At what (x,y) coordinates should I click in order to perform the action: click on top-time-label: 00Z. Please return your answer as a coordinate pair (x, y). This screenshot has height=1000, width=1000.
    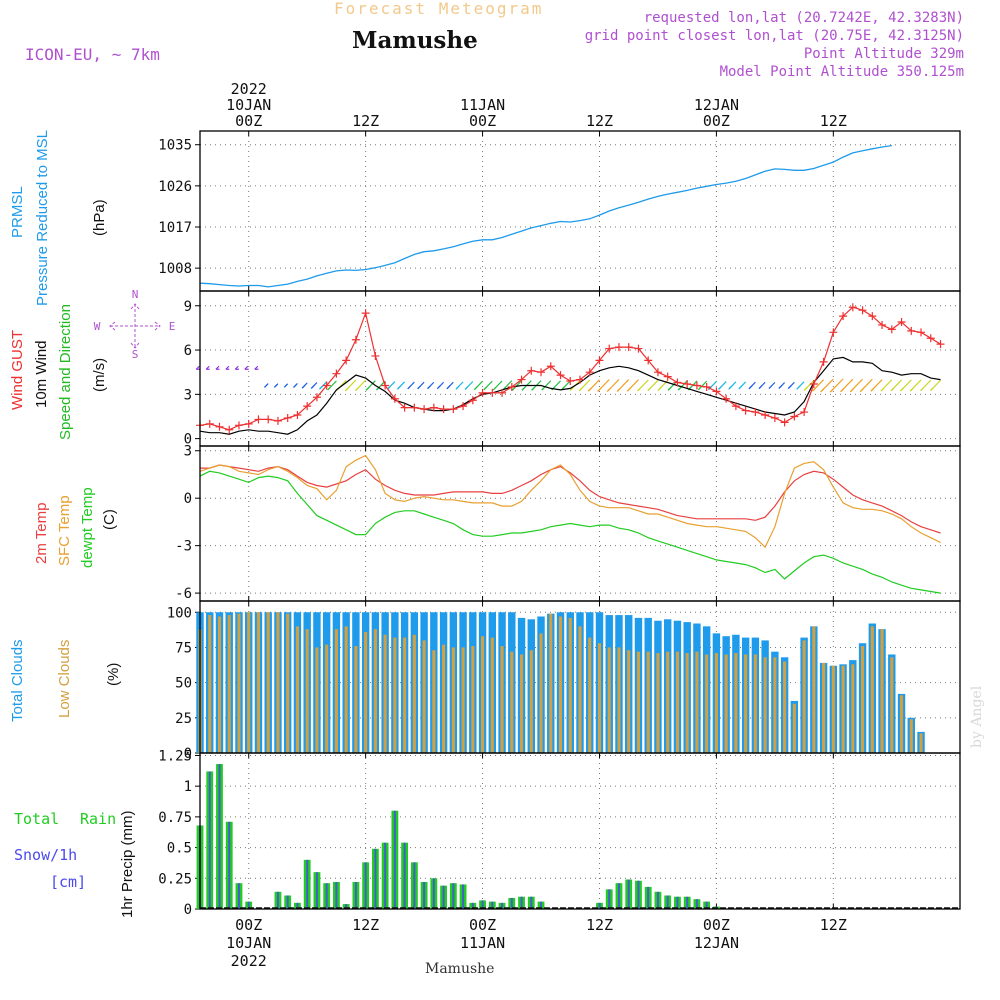
    Looking at the image, I should click on (482, 121).